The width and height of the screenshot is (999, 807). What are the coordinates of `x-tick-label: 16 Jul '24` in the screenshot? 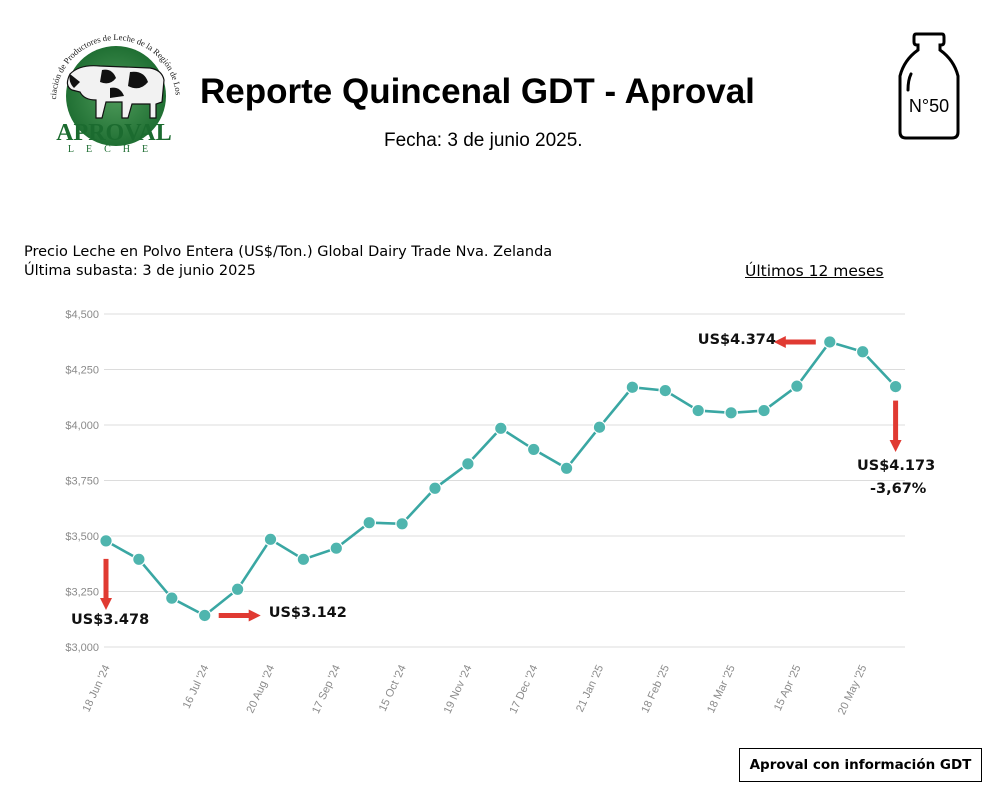 It's located at (196, 686).